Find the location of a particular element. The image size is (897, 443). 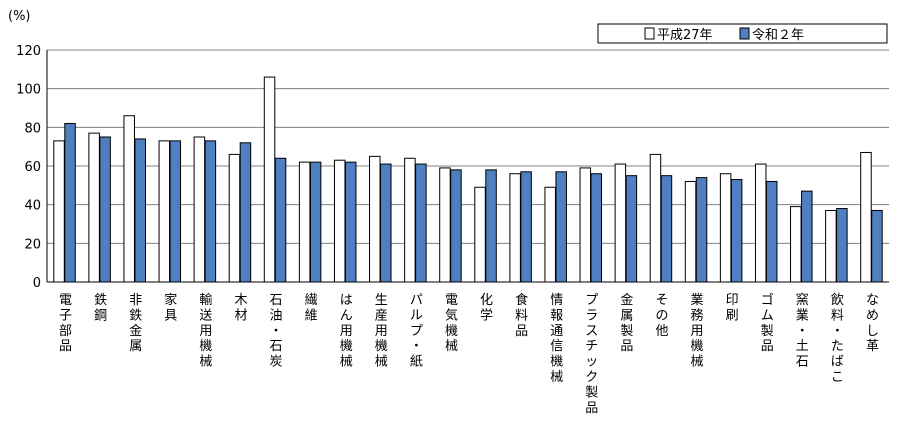

x-category-label: なめし革 is located at coordinates (872, 323).